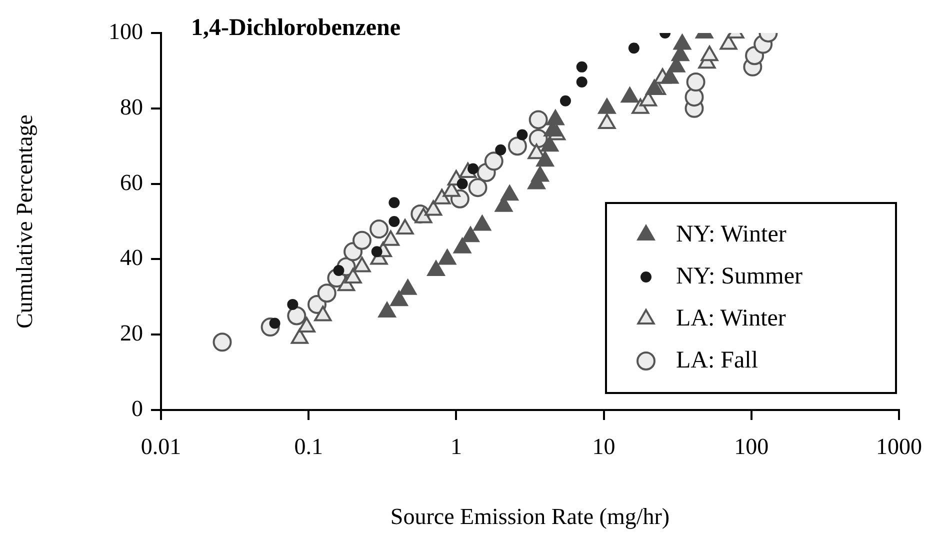 This screenshot has width=940, height=540. Describe the element at coordinates (308, 446) in the screenshot. I see `x-tick-label: 0.1` at that location.